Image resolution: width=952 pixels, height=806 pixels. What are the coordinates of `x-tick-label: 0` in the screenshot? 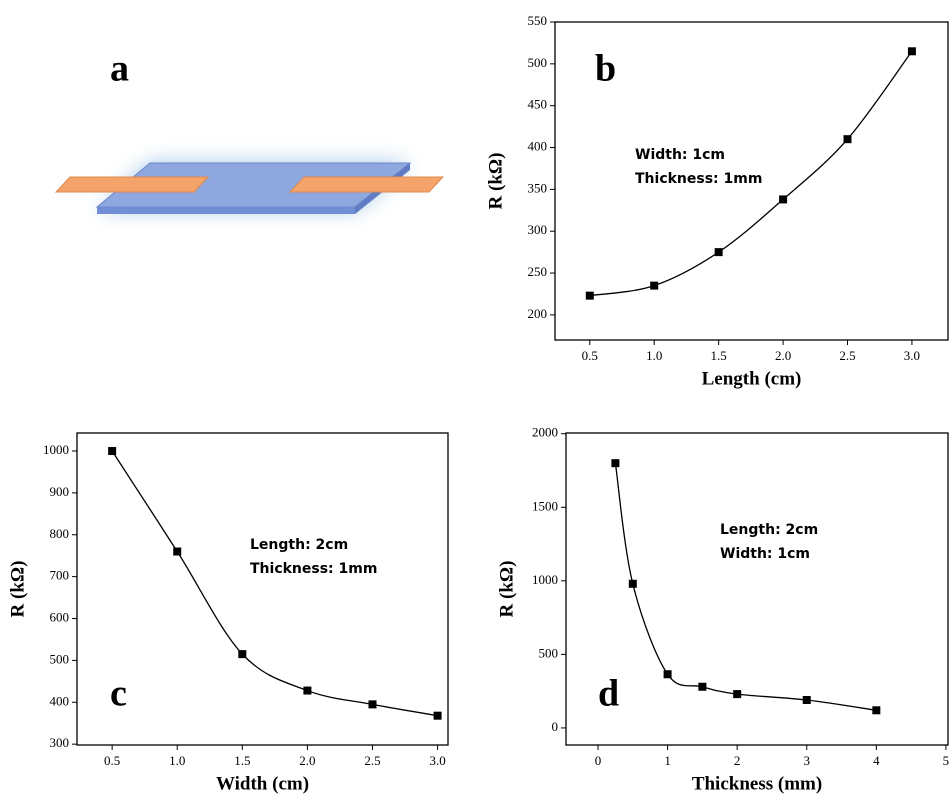 It's located at (598, 760).